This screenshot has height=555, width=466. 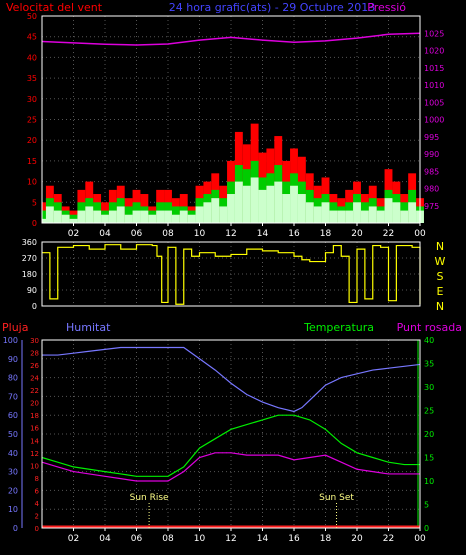 What do you see at coordinates (137, 234) in the screenshot?
I see `x-tick-label: 06` at bounding box center [137, 234].